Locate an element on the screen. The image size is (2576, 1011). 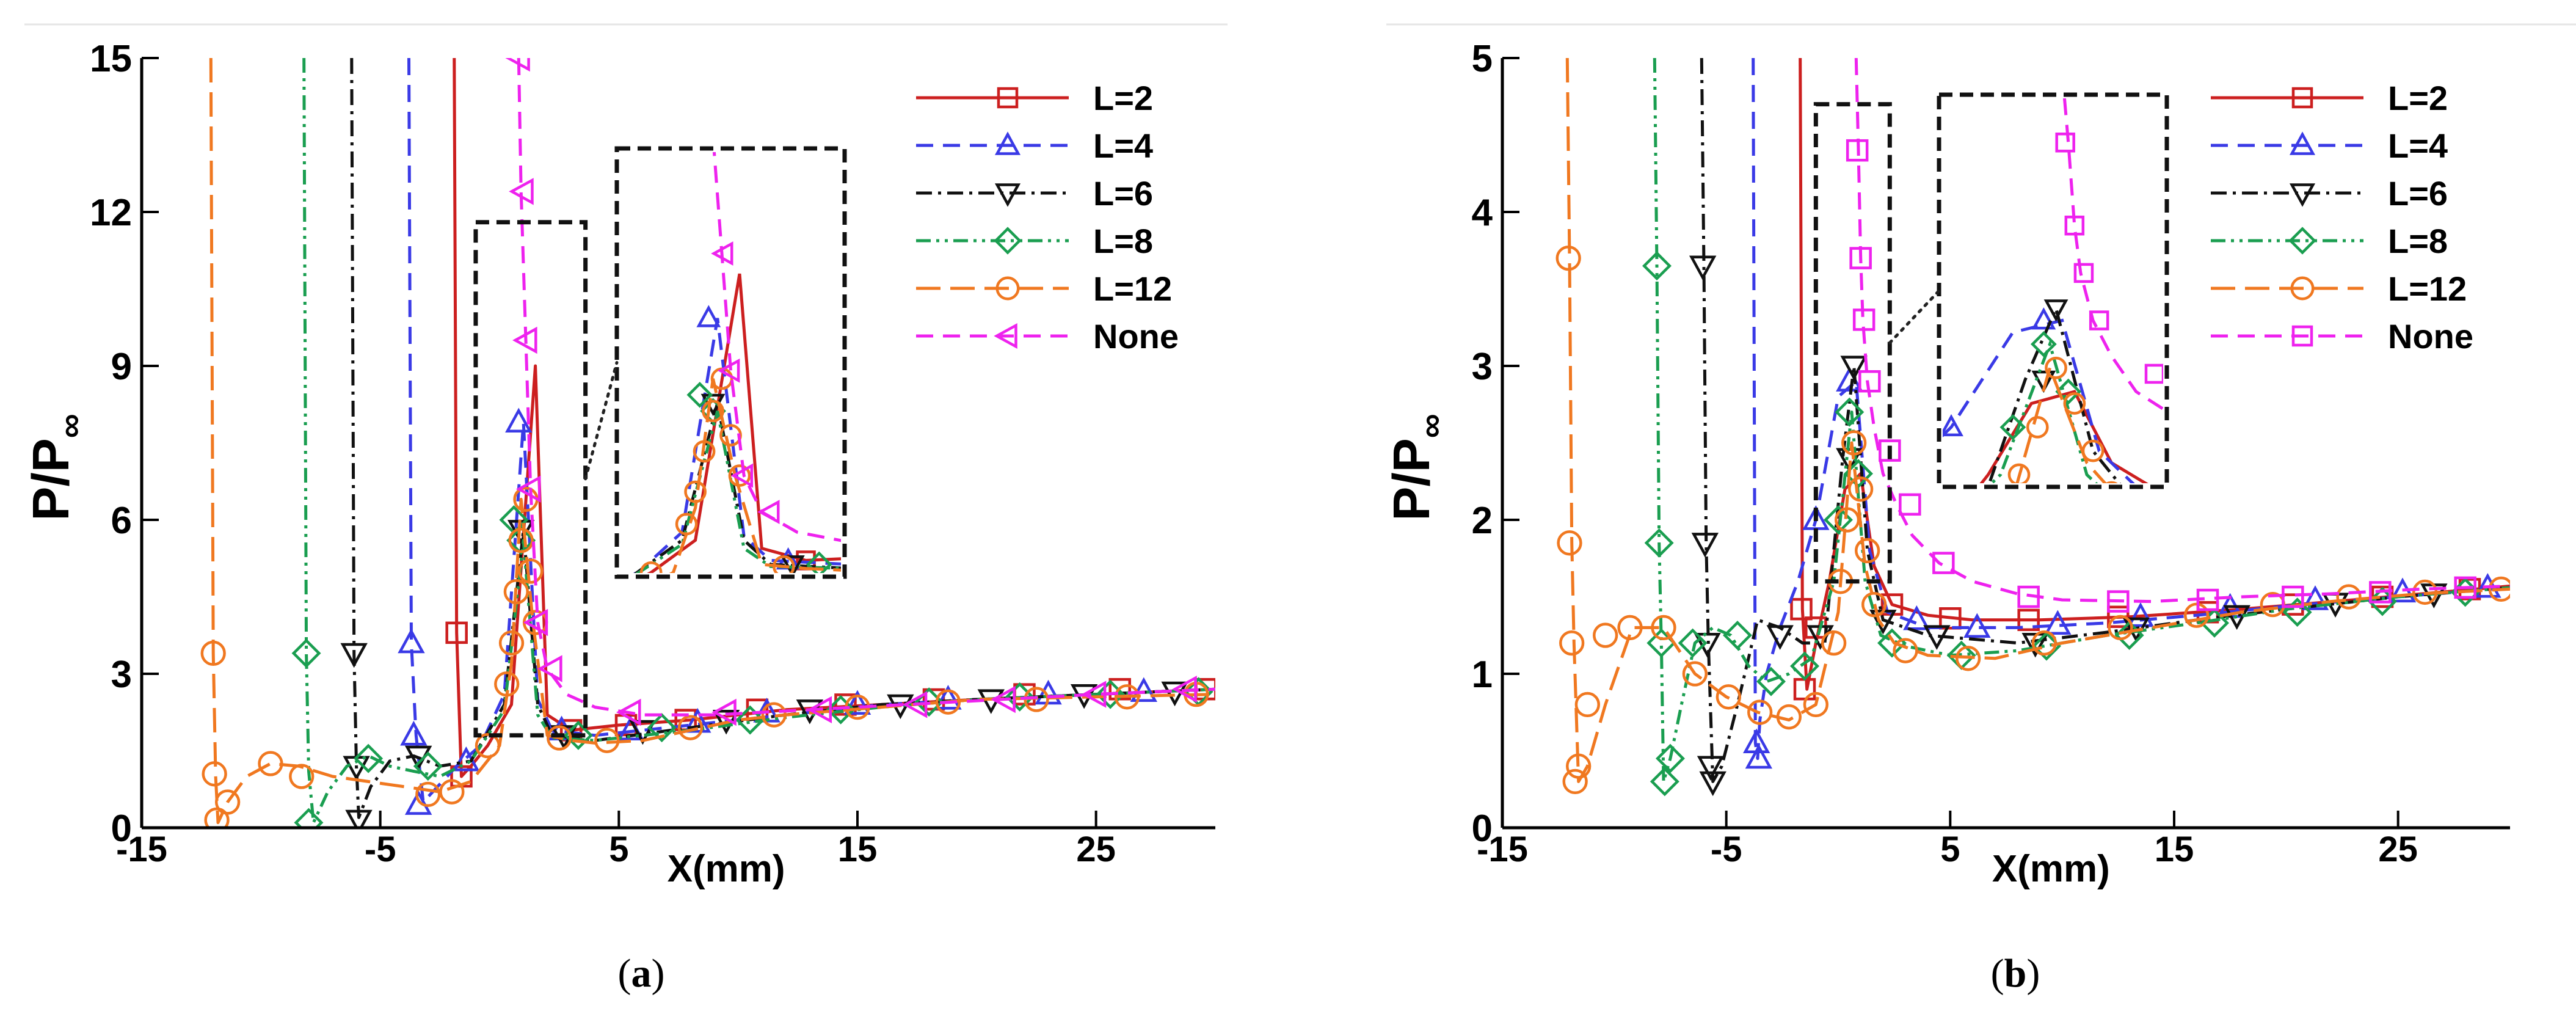
legend-marker-None is located at coordinates (1005, 336).